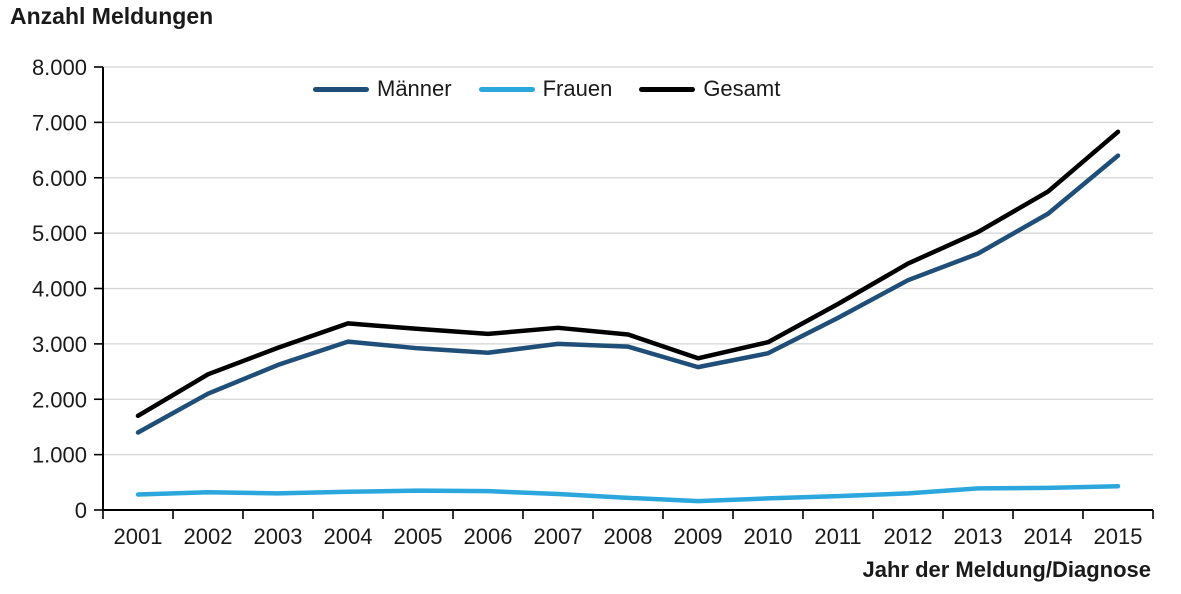  I want to click on x-tick-label: 2015, so click(1118, 536).